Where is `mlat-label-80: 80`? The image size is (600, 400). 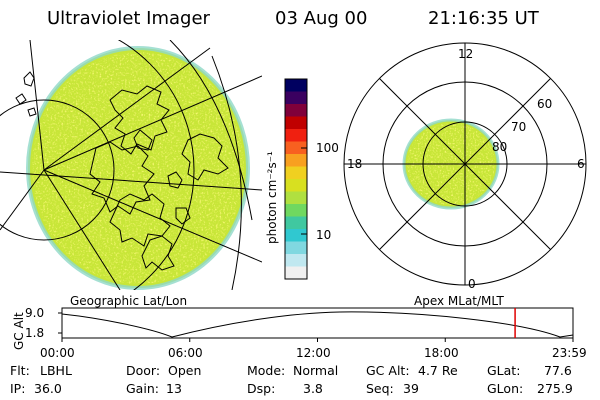 mlat-label-80: 80 is located at coordinates (500, 147).